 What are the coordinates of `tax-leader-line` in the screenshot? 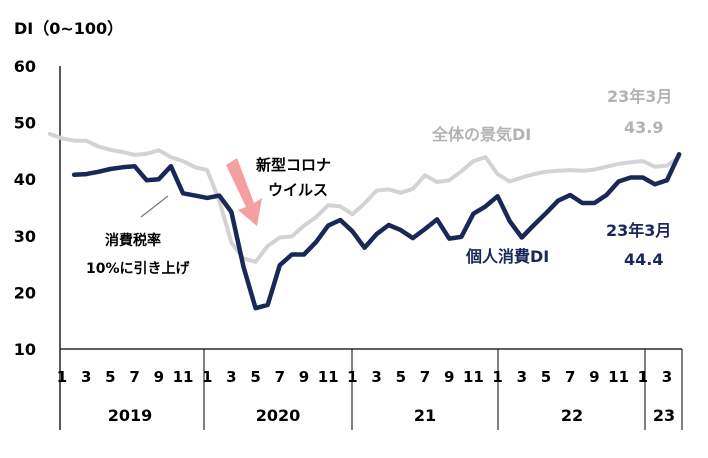 It's located at (154, 206).